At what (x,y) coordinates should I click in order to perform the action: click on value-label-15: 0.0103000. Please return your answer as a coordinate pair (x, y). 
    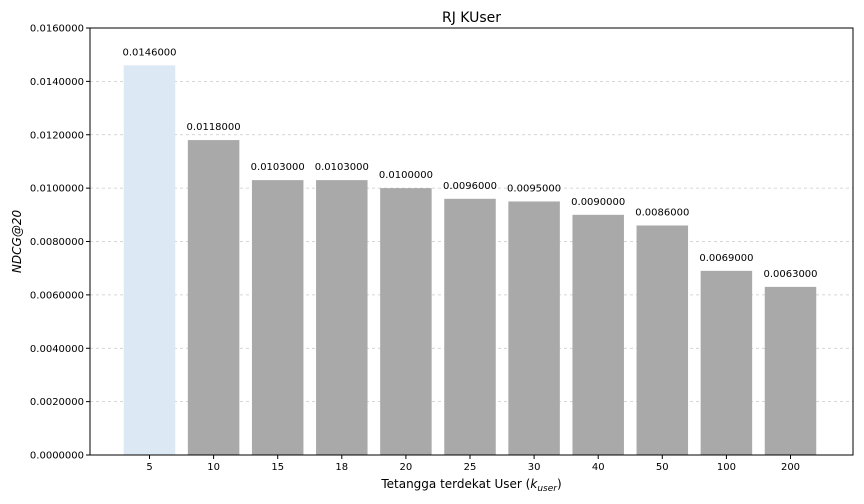
    Looking at the image, I should click on (278, 167).